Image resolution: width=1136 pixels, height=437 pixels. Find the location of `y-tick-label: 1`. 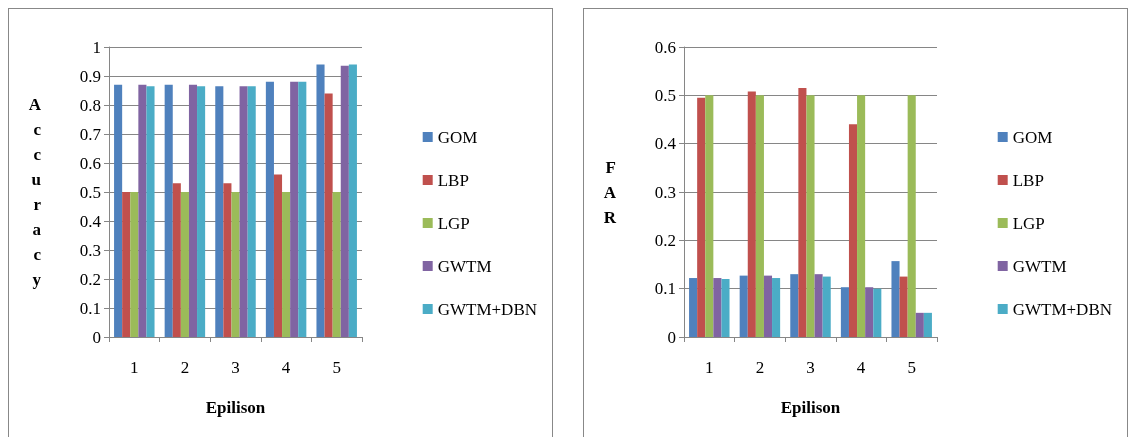

y-tick-label: 1 is located at coordinates (96, 47).